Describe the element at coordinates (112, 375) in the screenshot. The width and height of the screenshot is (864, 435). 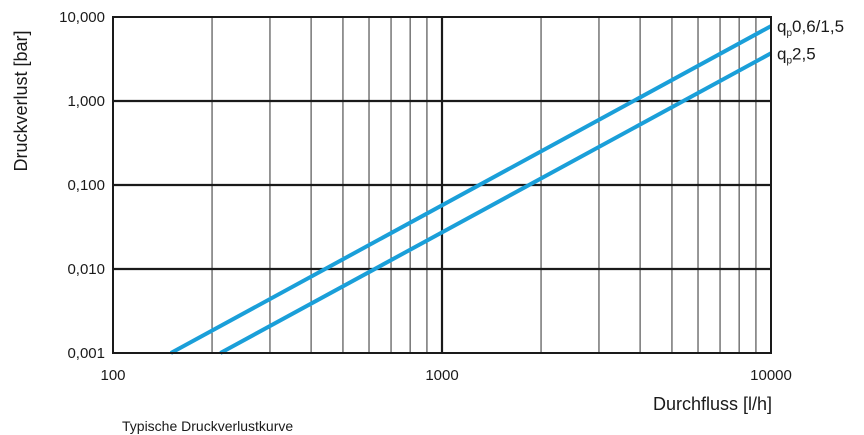
I see `x-tick-label: 100` at that location.